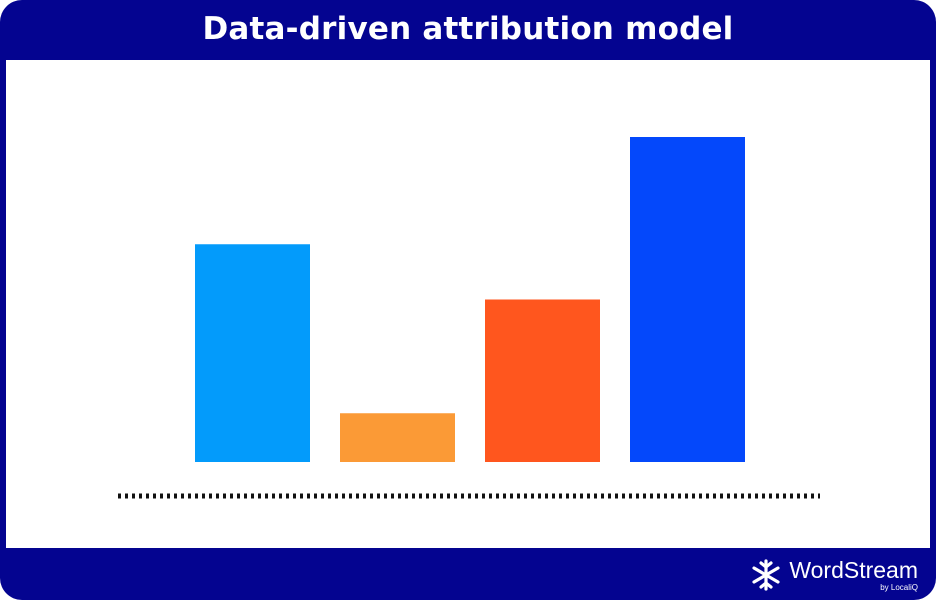  I want to click on snowflake-icon, so click(766, 575).